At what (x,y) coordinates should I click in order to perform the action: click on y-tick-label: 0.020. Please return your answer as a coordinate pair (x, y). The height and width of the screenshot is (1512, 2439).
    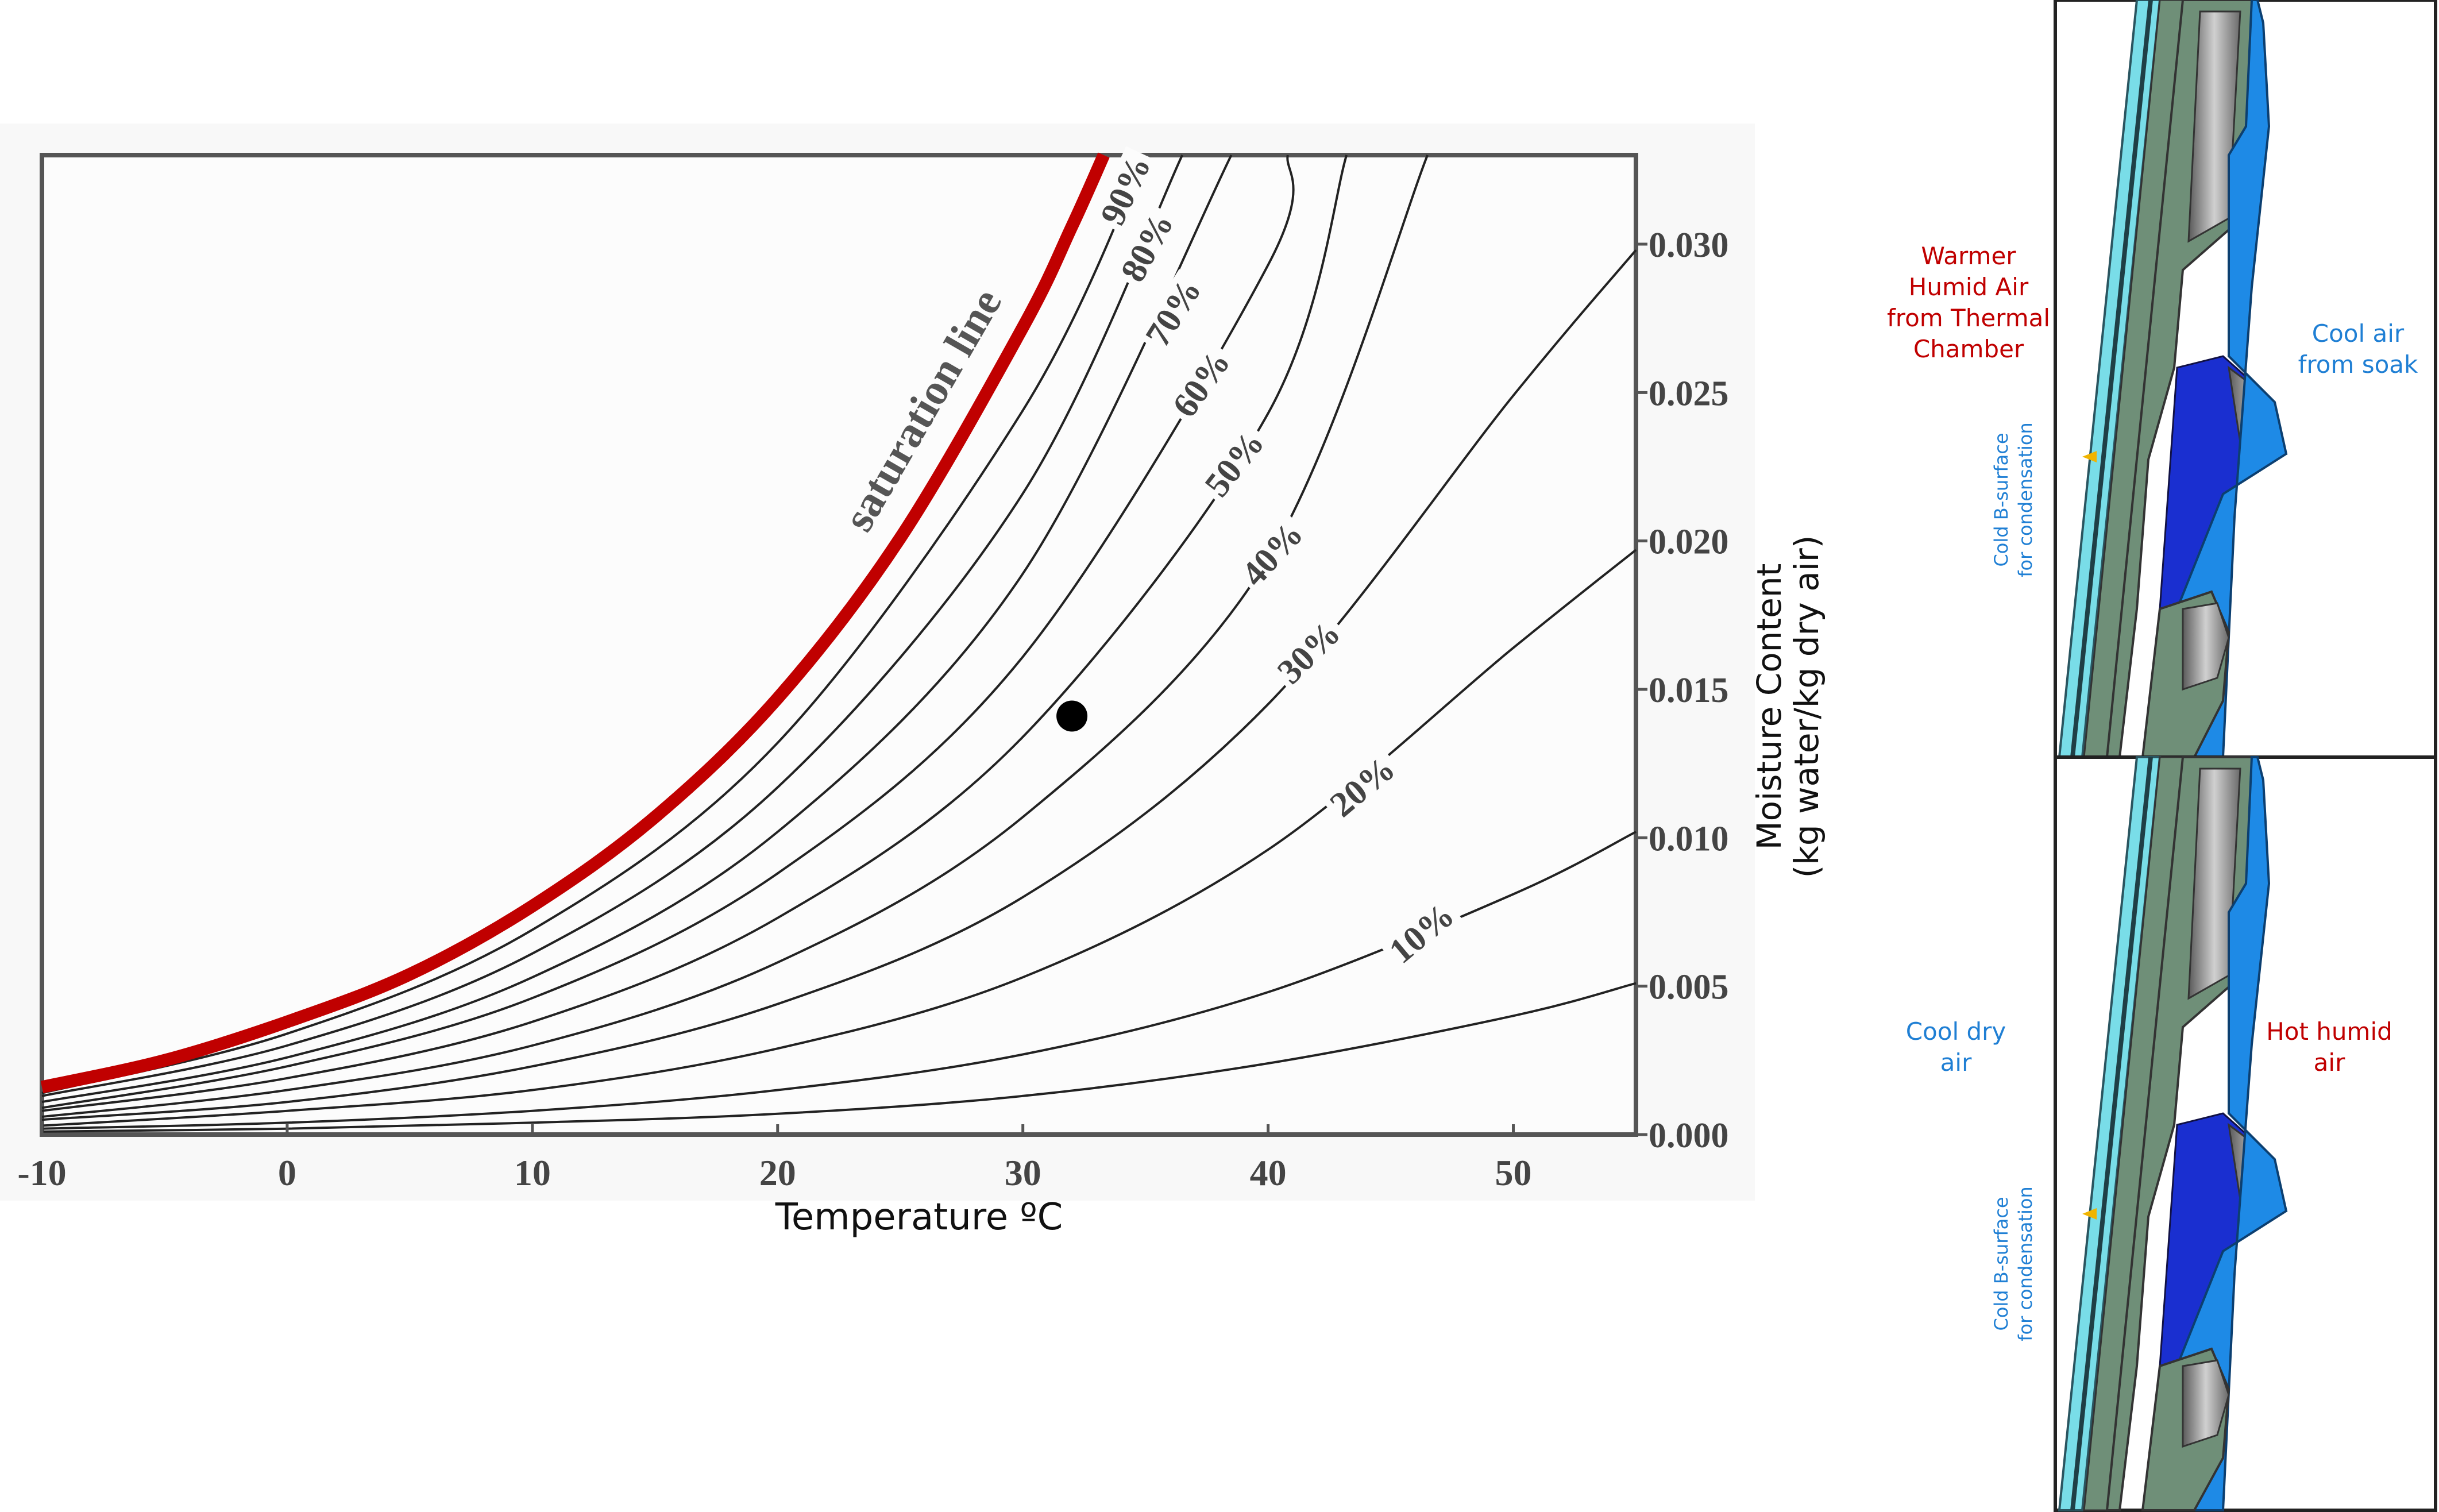
    Looking at the image, I should click on (1689, 542).